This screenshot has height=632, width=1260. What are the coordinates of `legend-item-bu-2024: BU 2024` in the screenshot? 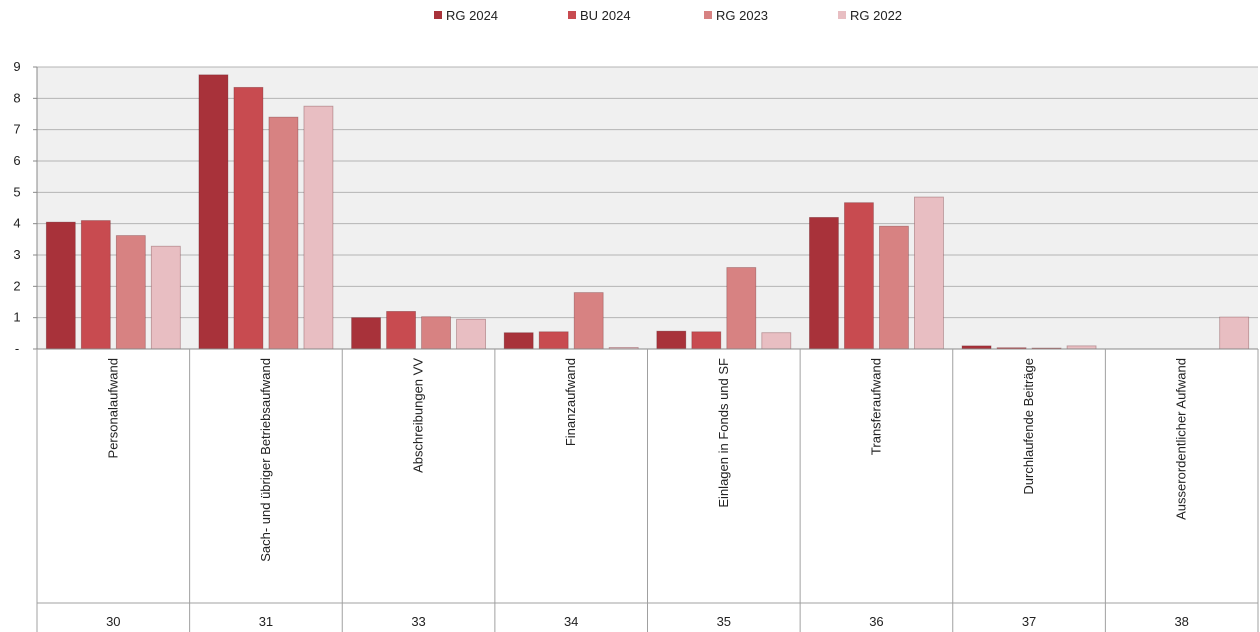 It's located at (599, 15).